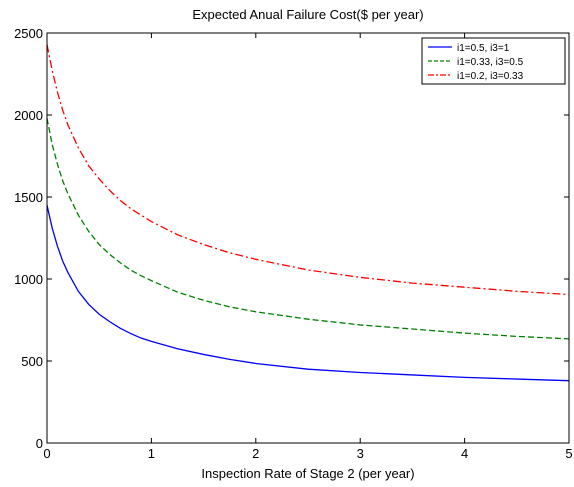 The height and width of the screenshot is (487, 574). I want to click on x-tick-label: 3, so click(360, 453).